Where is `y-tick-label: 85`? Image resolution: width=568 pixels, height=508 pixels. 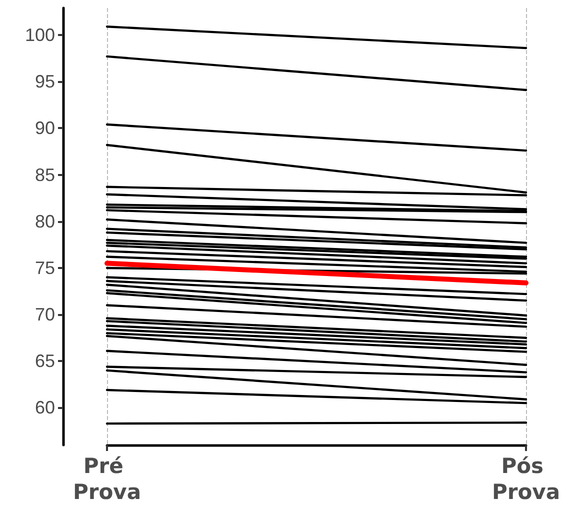
y-tick-label: 85 is located at coordinates (44, 174).